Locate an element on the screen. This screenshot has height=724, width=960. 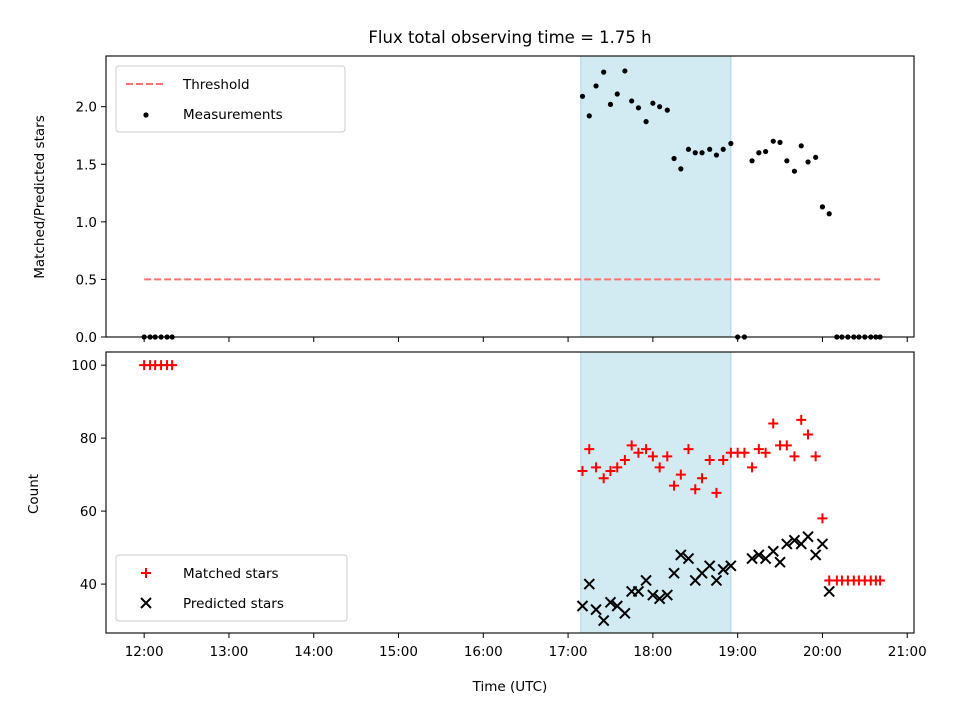
x-tick-label: 14:00 is located at coordinates (313, 652).